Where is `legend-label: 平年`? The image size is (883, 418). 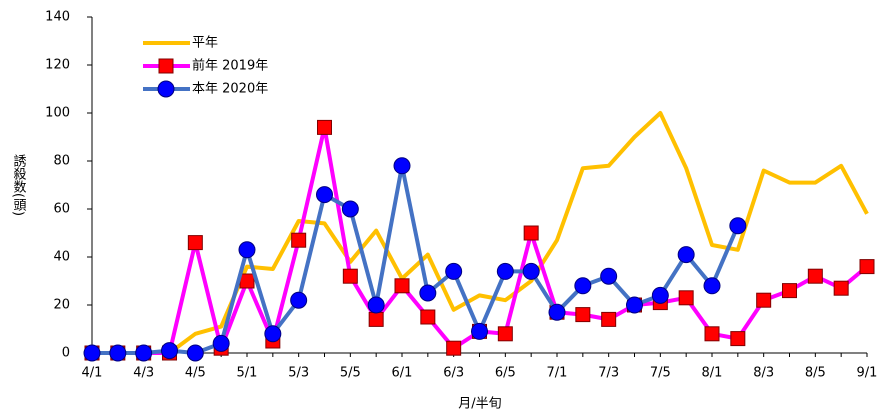
legend-label: 平年 is located at coordinates (205, 43).